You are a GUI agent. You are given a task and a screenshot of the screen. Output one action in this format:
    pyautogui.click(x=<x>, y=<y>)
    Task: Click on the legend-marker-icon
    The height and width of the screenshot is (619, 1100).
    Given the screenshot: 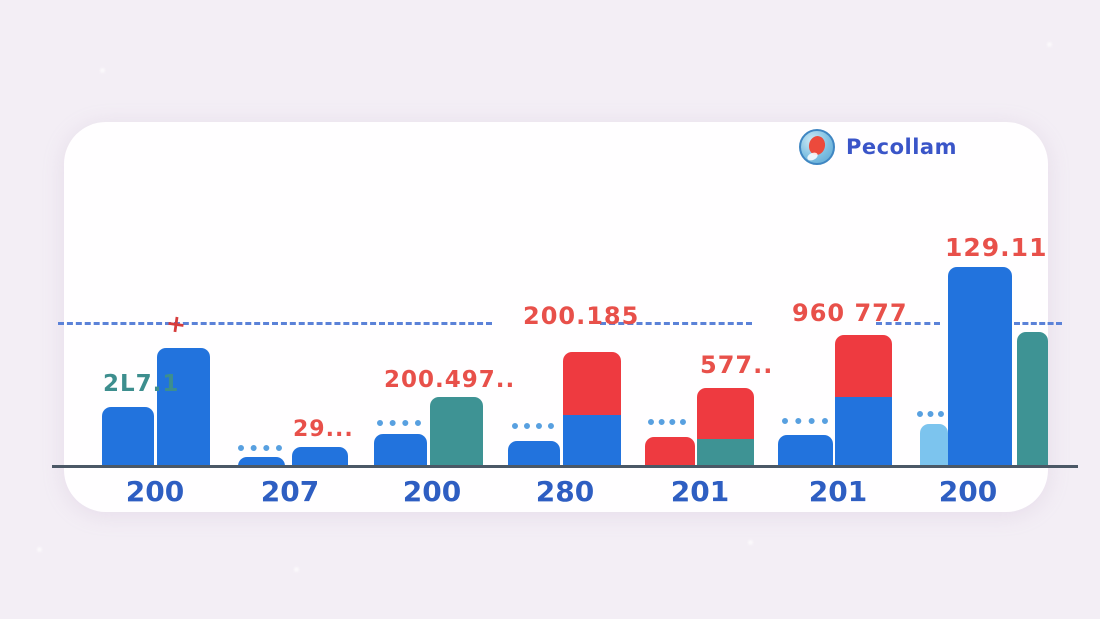 What is the action you would take?
    pyautogui.click(x=817, y=147)
    